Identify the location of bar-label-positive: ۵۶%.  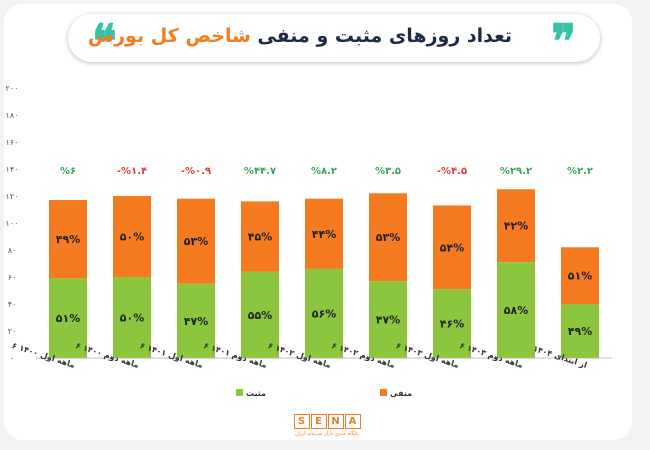
(324, 313).